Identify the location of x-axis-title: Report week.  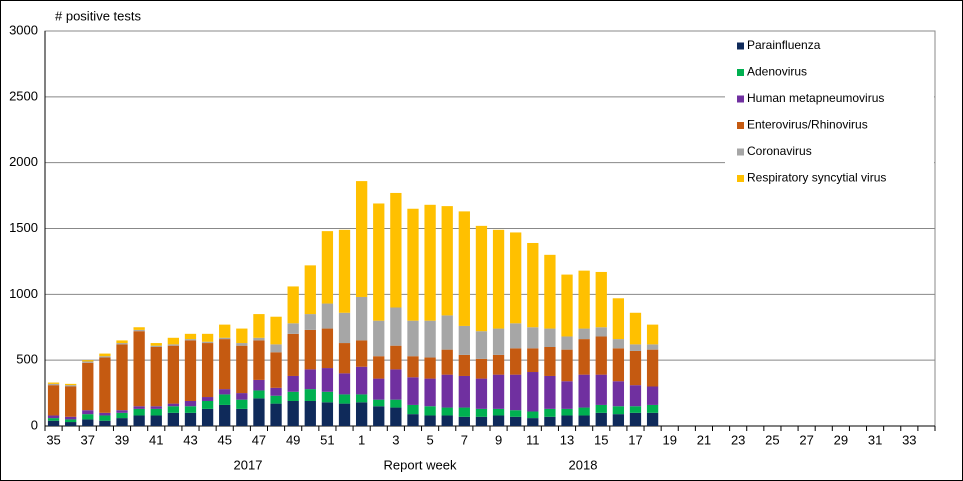
(420, 464).